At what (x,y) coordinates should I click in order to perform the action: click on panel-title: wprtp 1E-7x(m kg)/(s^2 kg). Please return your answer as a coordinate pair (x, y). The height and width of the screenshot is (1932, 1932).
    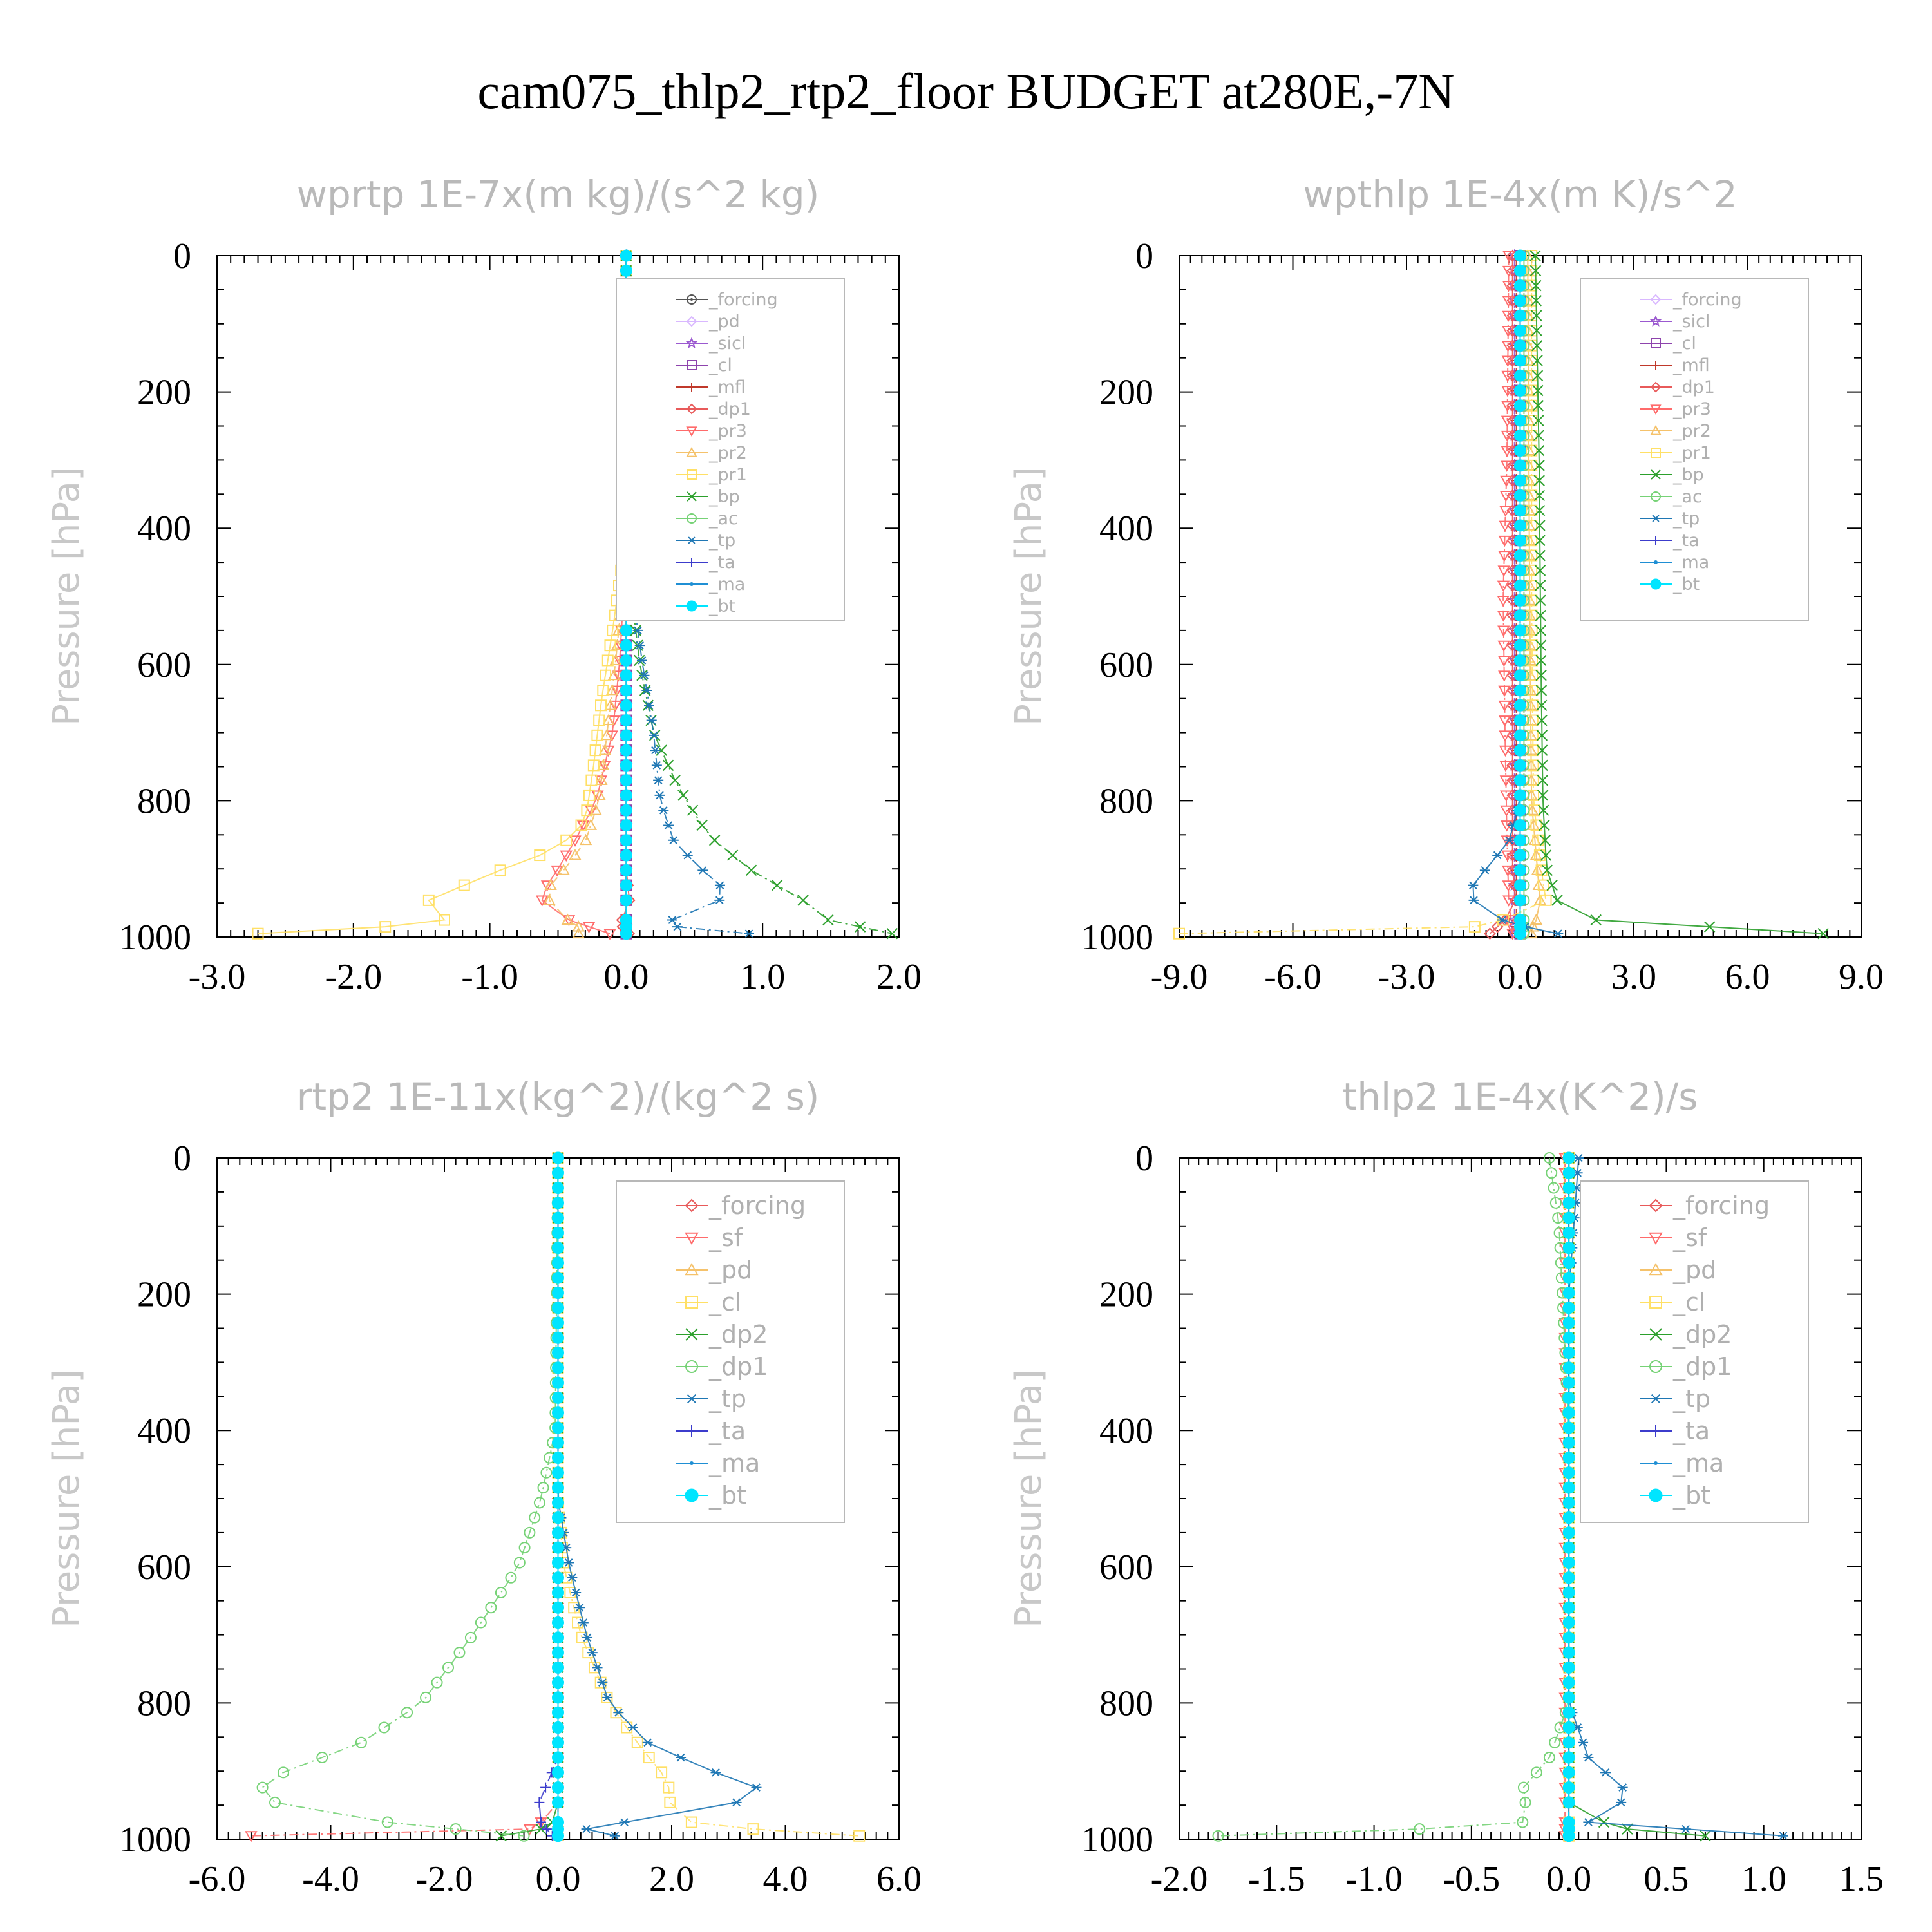
    Looking at the image, I should click on (558, 194).